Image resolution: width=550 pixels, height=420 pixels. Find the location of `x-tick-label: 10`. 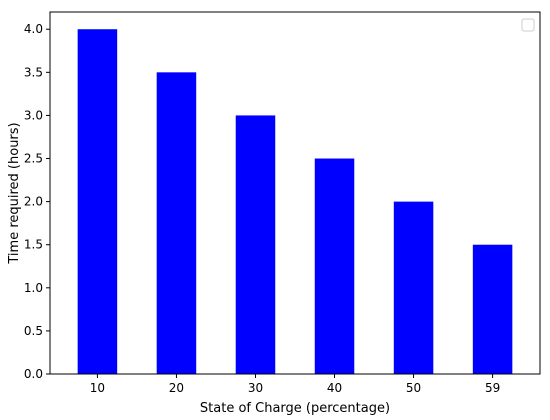

x-tick-label: 10 is located at coordinates (97, 388).